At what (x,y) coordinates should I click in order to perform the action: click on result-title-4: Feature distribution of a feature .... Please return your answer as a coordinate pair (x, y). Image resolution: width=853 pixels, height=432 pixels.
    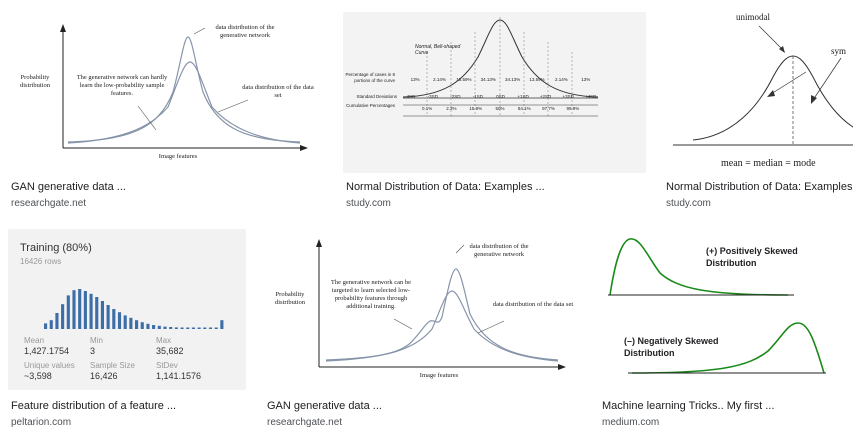
    Looking at the image, I should click on (94, 406).